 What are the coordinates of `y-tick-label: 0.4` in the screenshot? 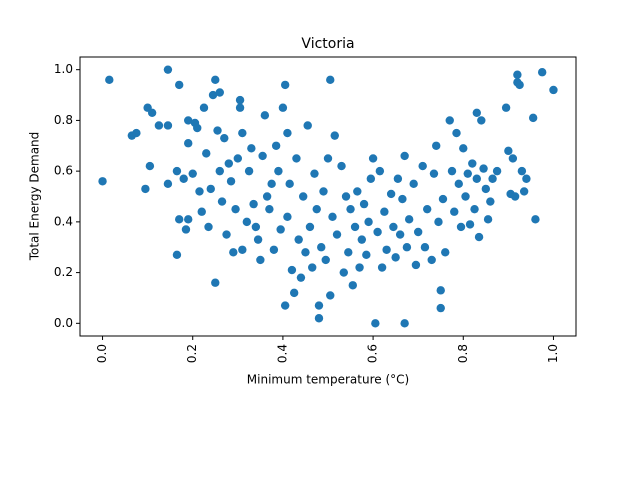 It's located at (63, 221).